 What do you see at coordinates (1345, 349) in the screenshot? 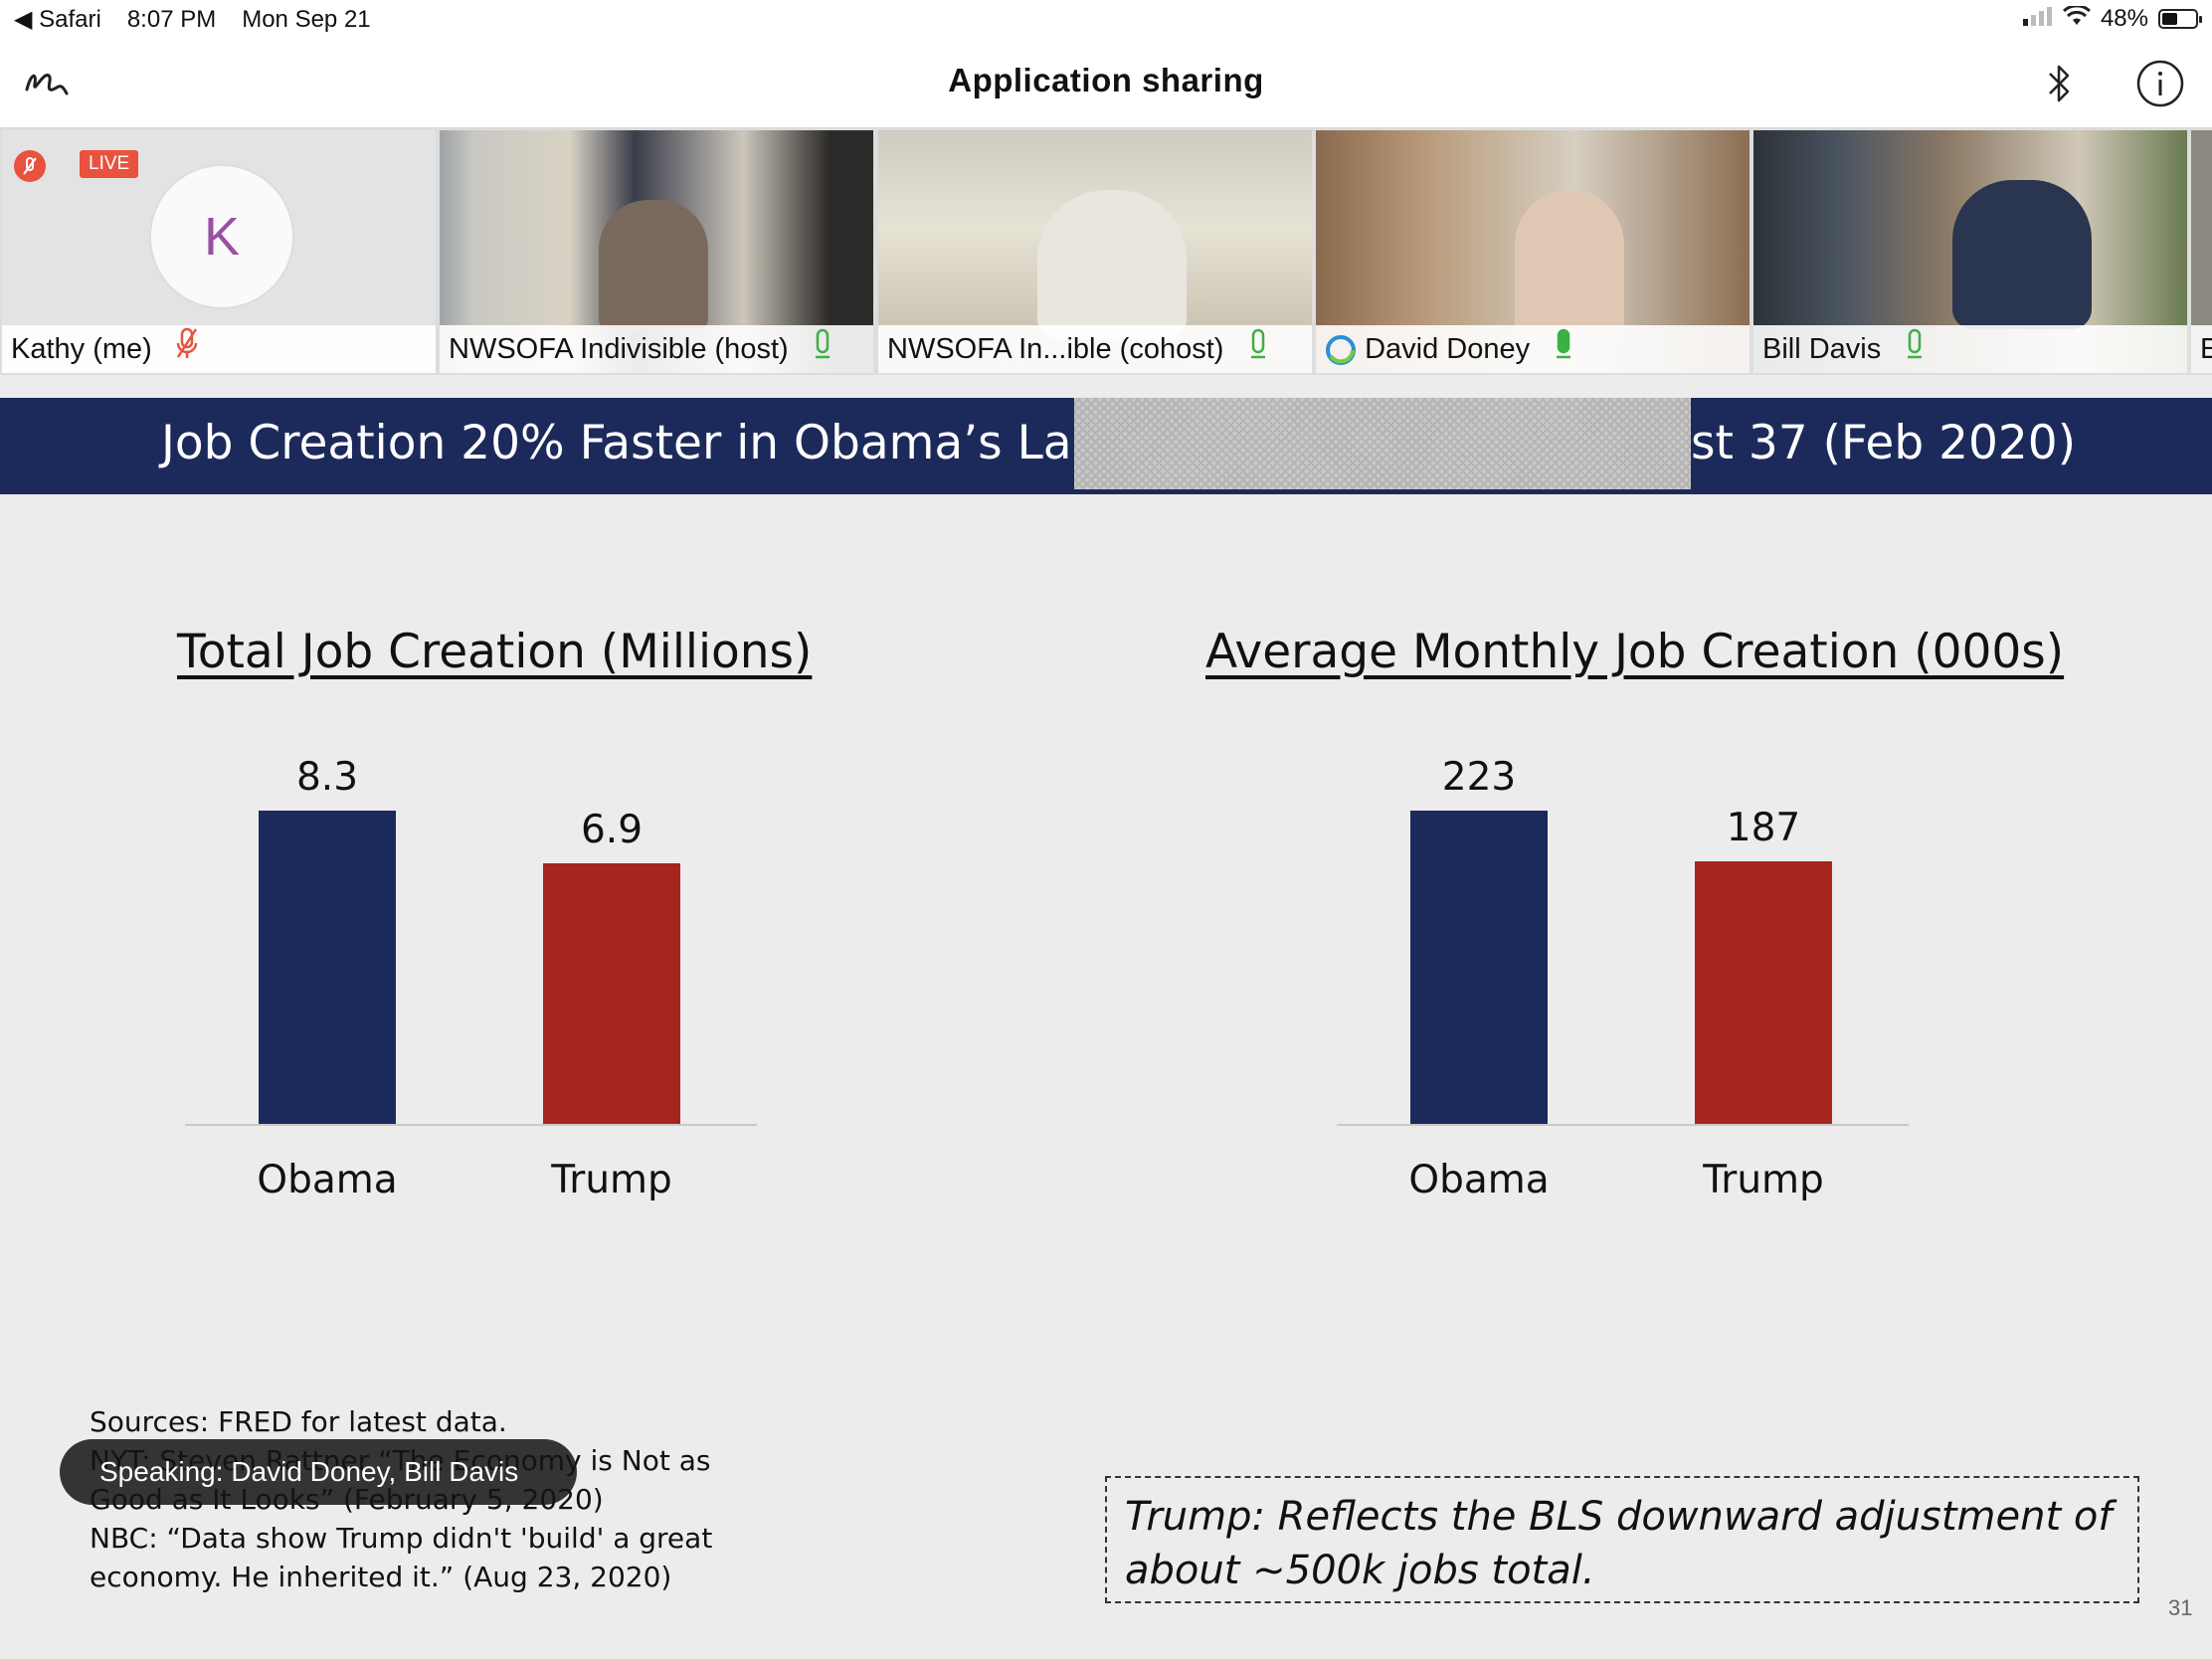
I see `speaking-indicator-icon` at bounding box center [1345, 349].